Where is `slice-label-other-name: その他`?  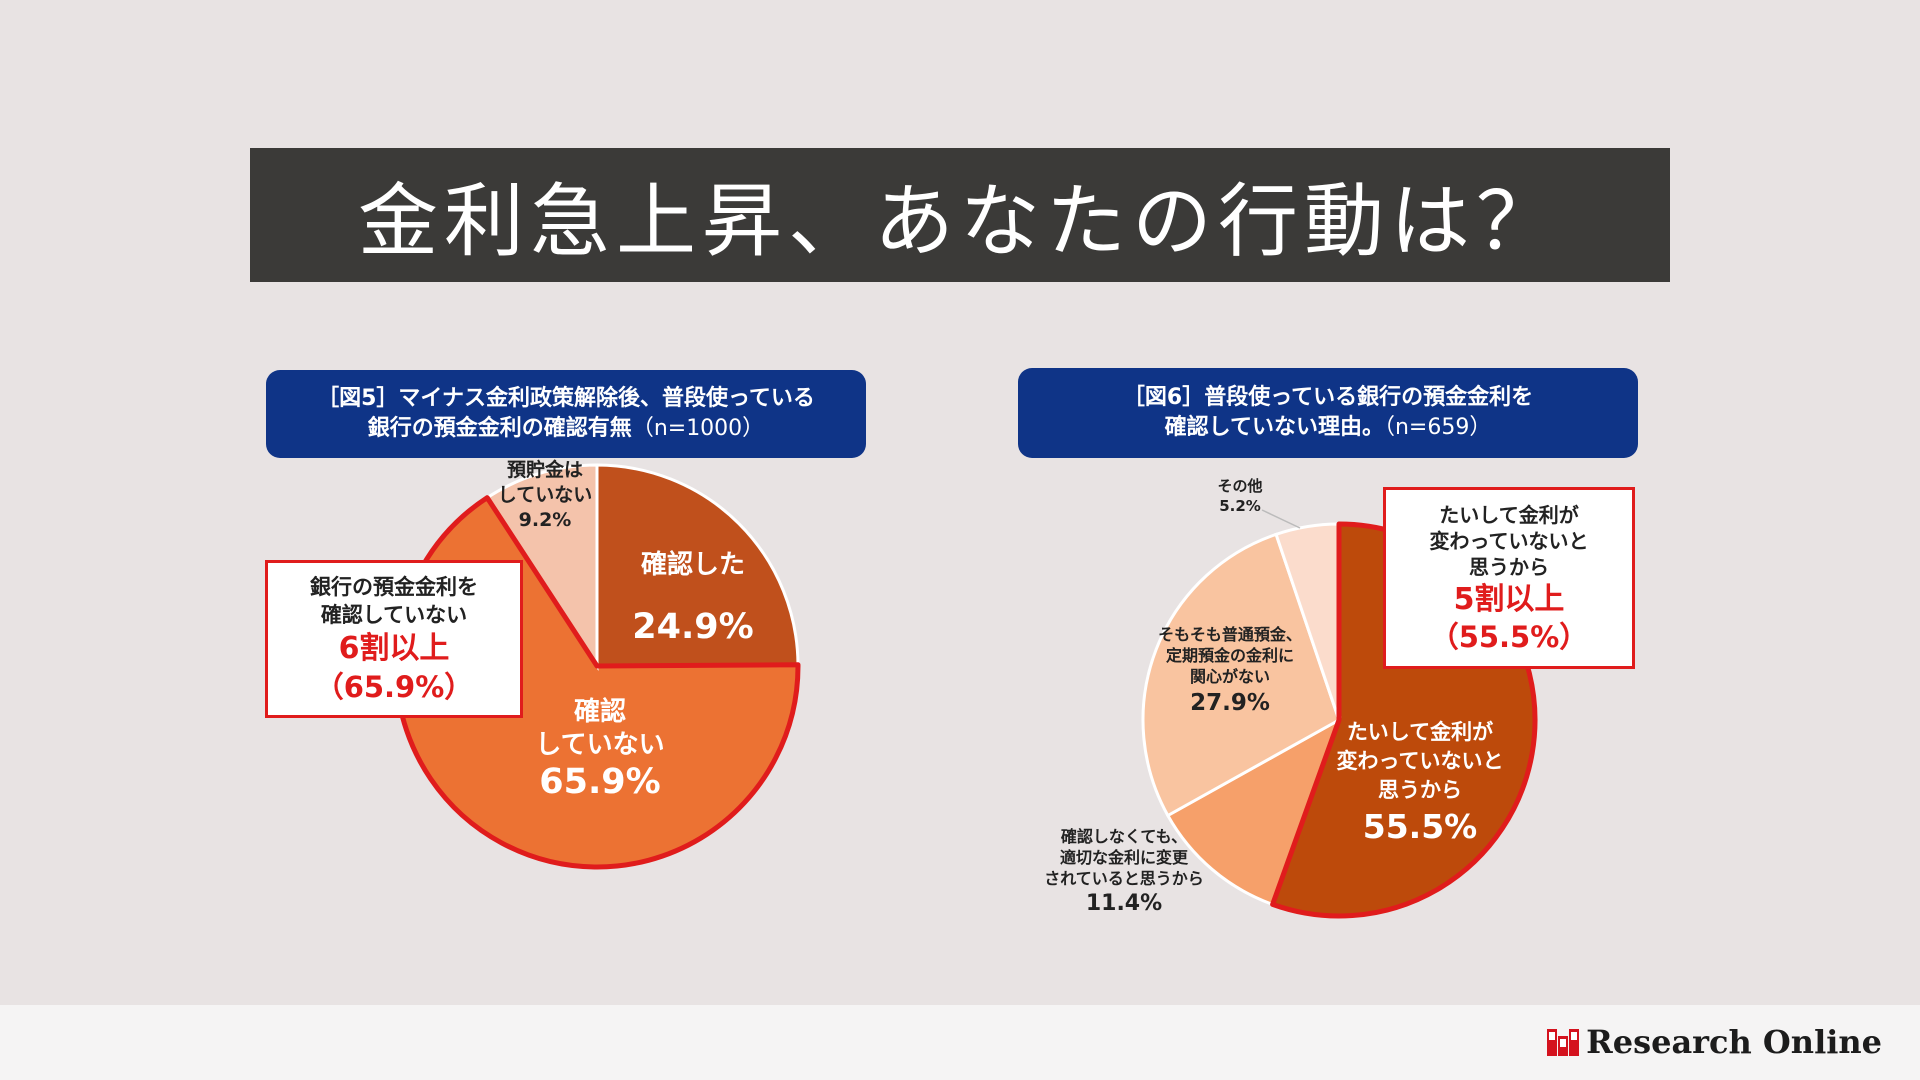 slice-label-other-name: その他 is located at coordinates (1240, 486).